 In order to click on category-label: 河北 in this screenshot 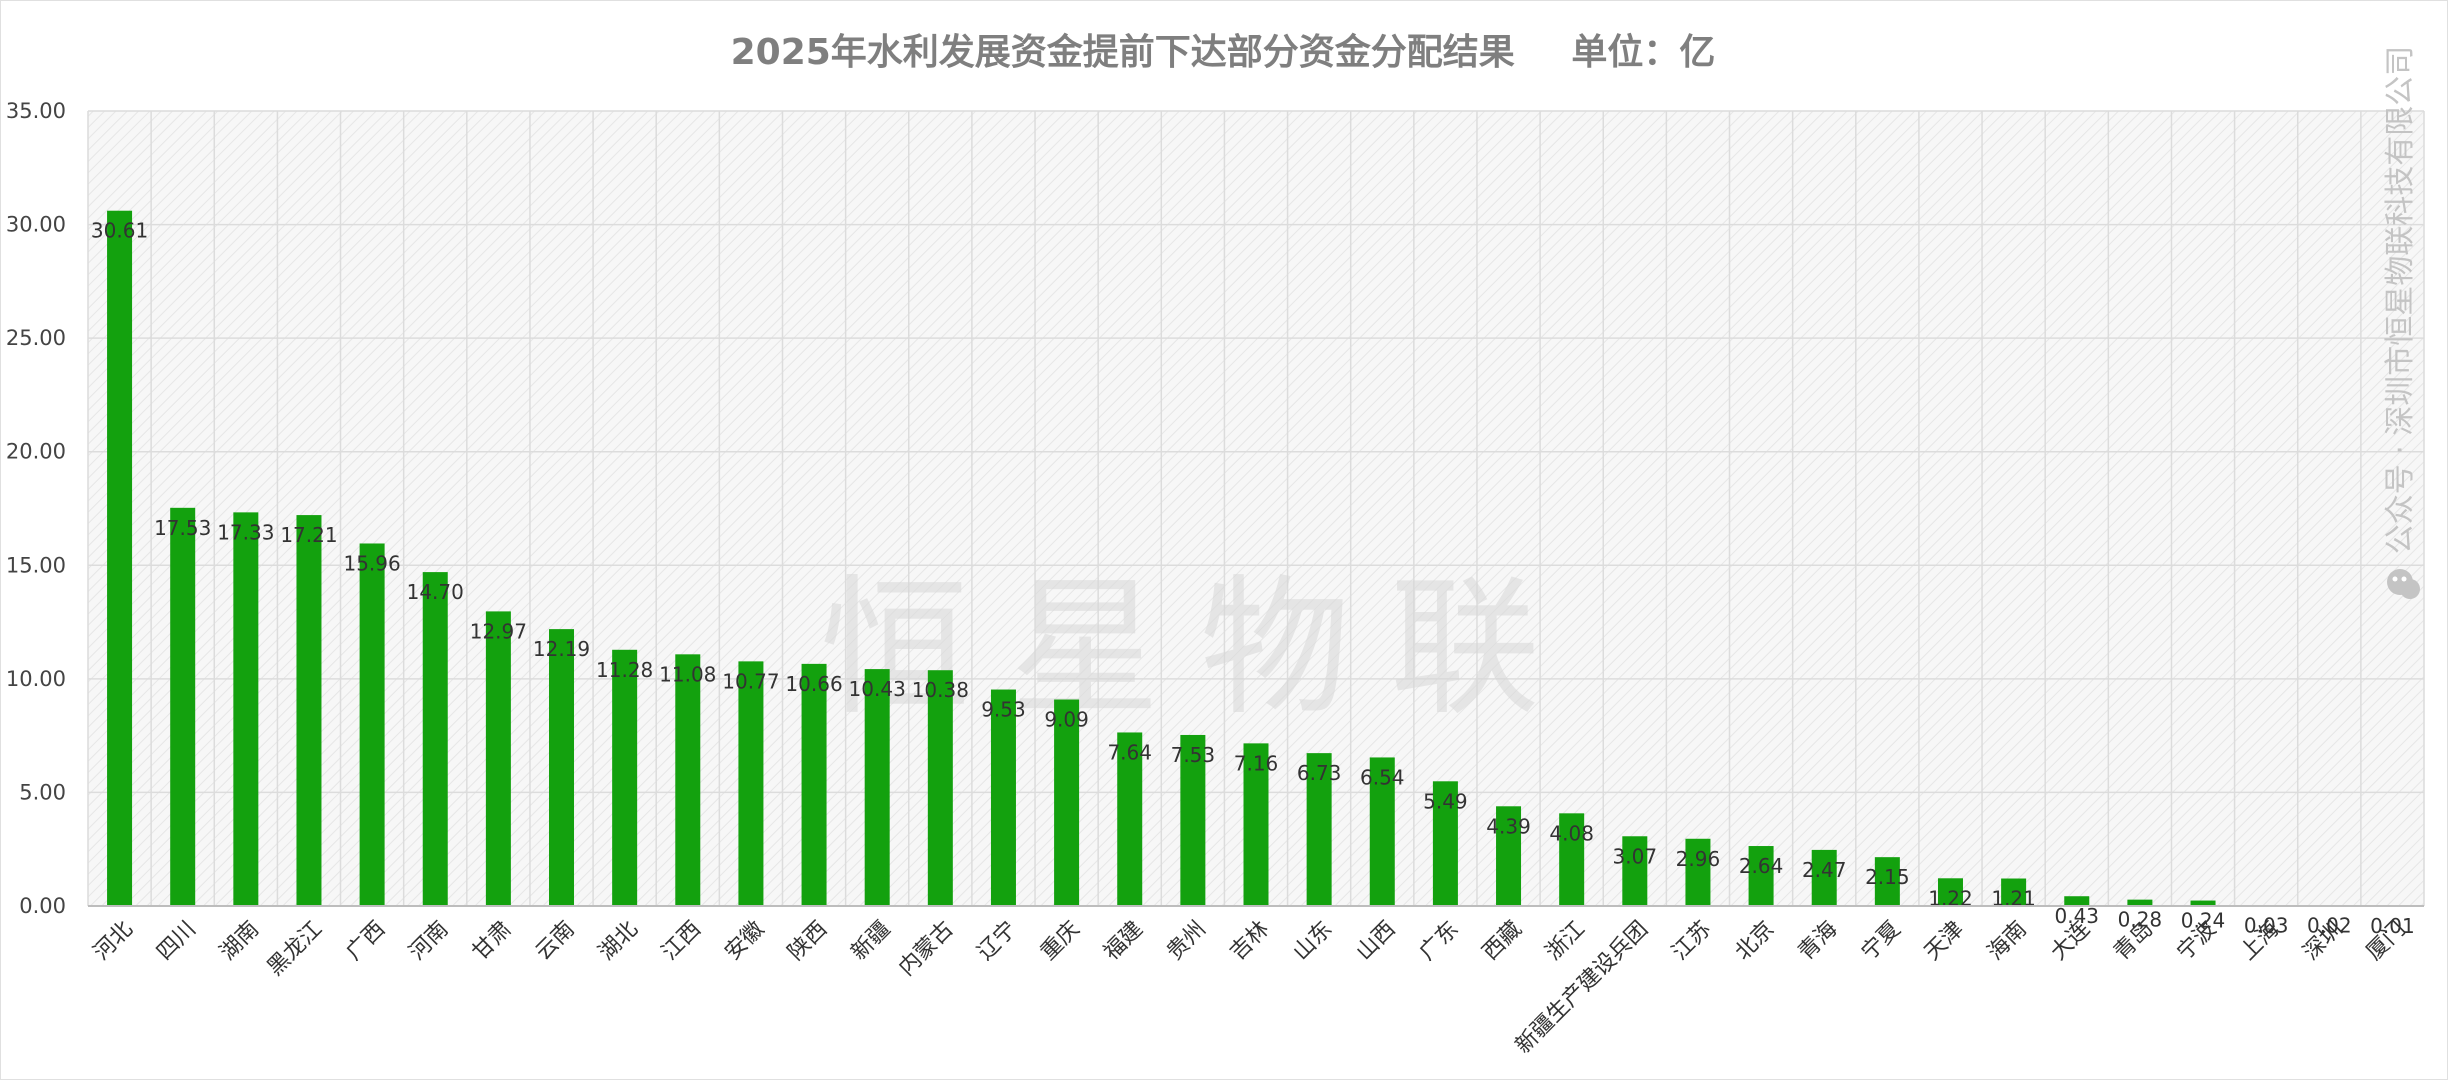, I will do `click(113, 941)`.